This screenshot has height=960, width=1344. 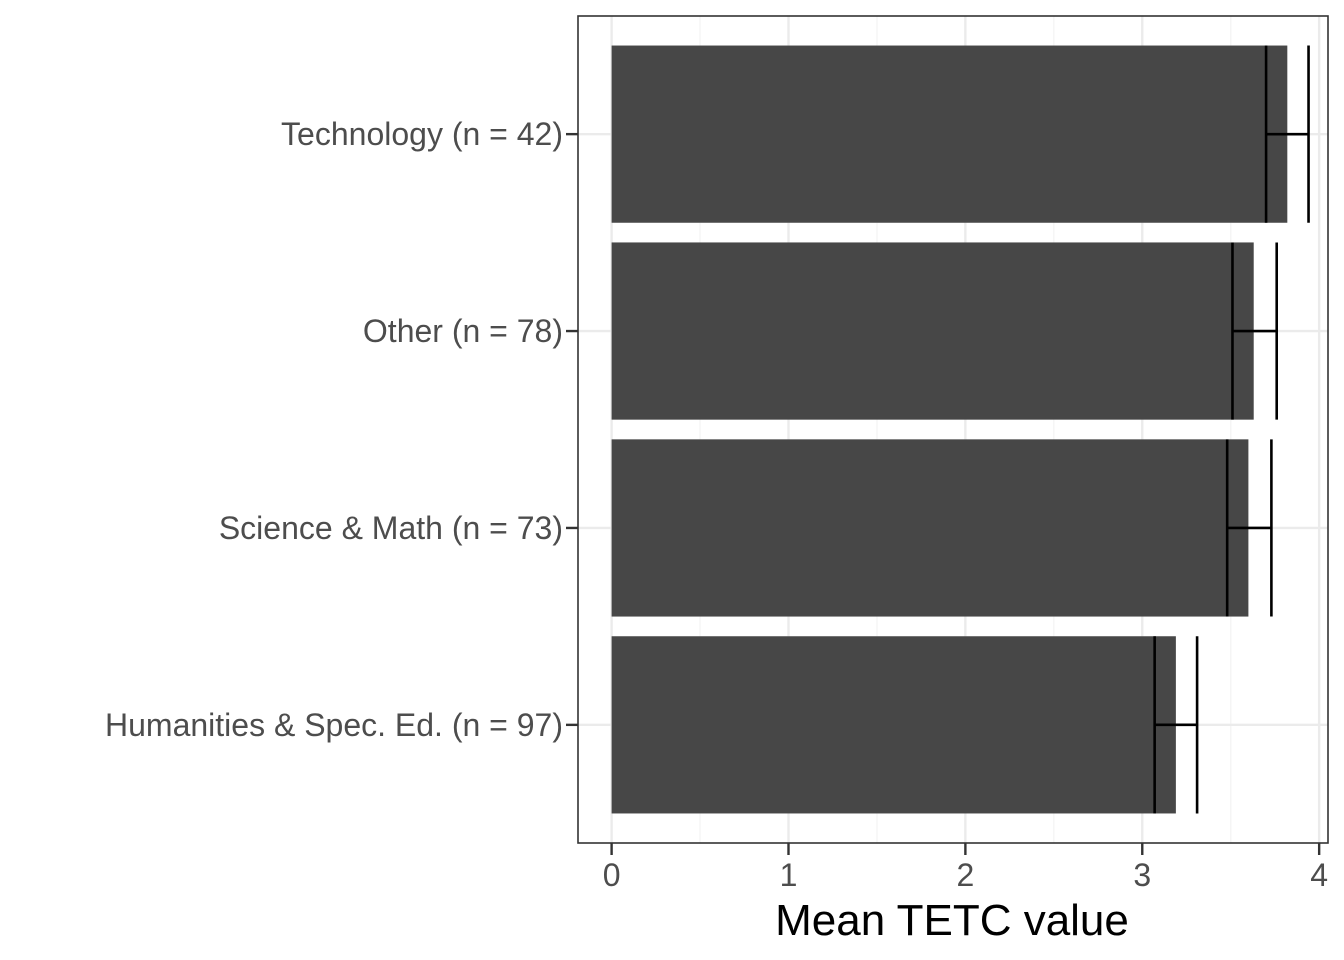 I want to click on x-axis: 0 1 2 3 4, so click(x=965, y=868).